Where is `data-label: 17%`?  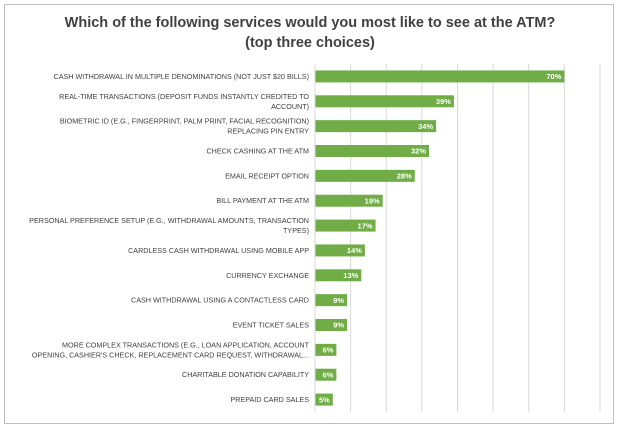 data-label: 17% is located at coordinates (365, 225).